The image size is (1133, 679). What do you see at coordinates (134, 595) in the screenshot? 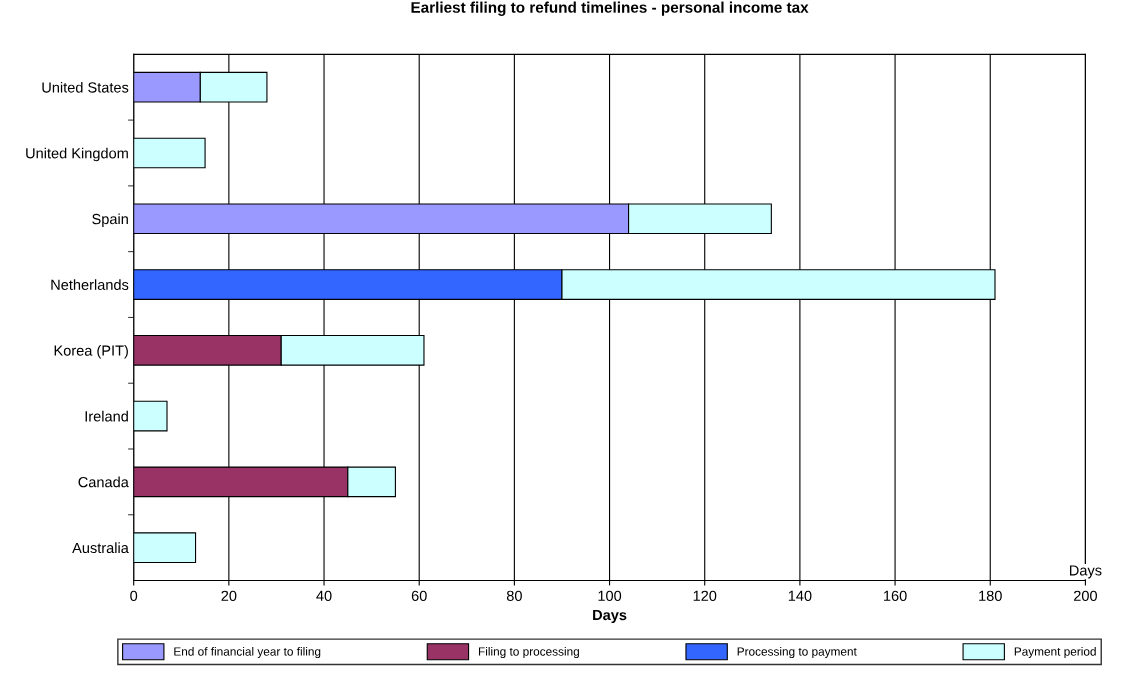
I see `x-tick-label: 0` at bounding box center [134, 595].